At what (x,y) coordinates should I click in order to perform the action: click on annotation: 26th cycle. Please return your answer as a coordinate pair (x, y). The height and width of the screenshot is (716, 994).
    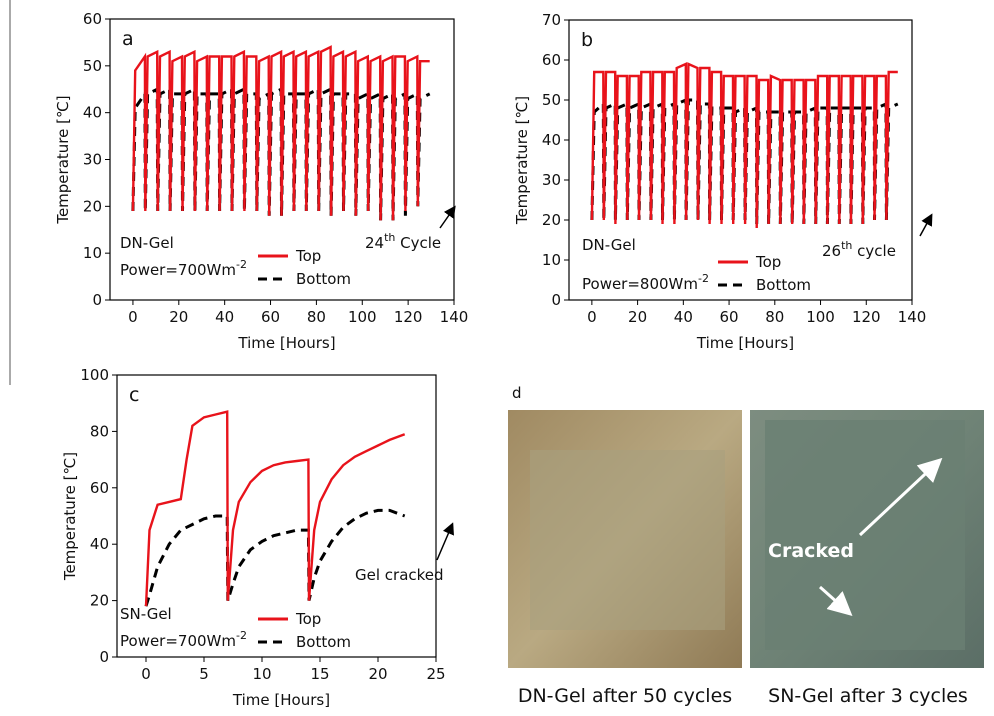
    Looking at the image, I should click on (859, 249).